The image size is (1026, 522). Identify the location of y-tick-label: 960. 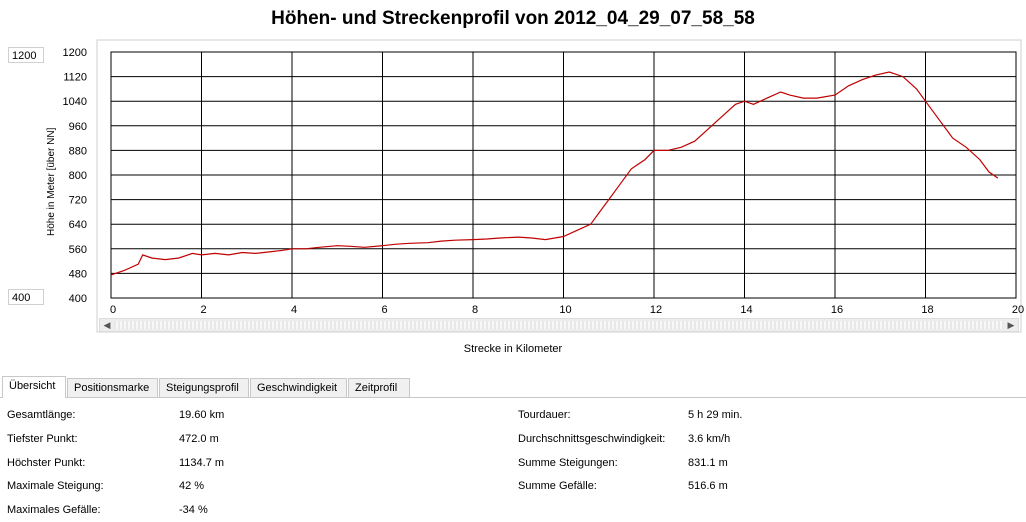
(78, 127).